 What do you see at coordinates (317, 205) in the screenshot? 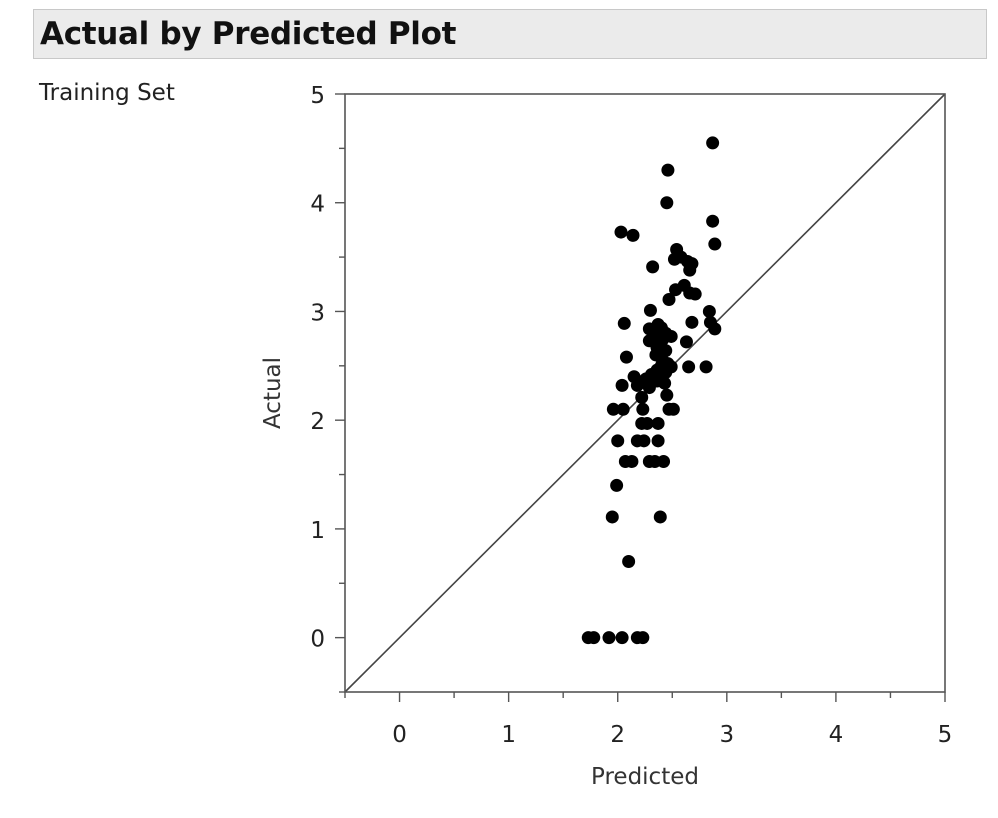
I see `y-tick-label: 4` at bounding box center [317, 205].